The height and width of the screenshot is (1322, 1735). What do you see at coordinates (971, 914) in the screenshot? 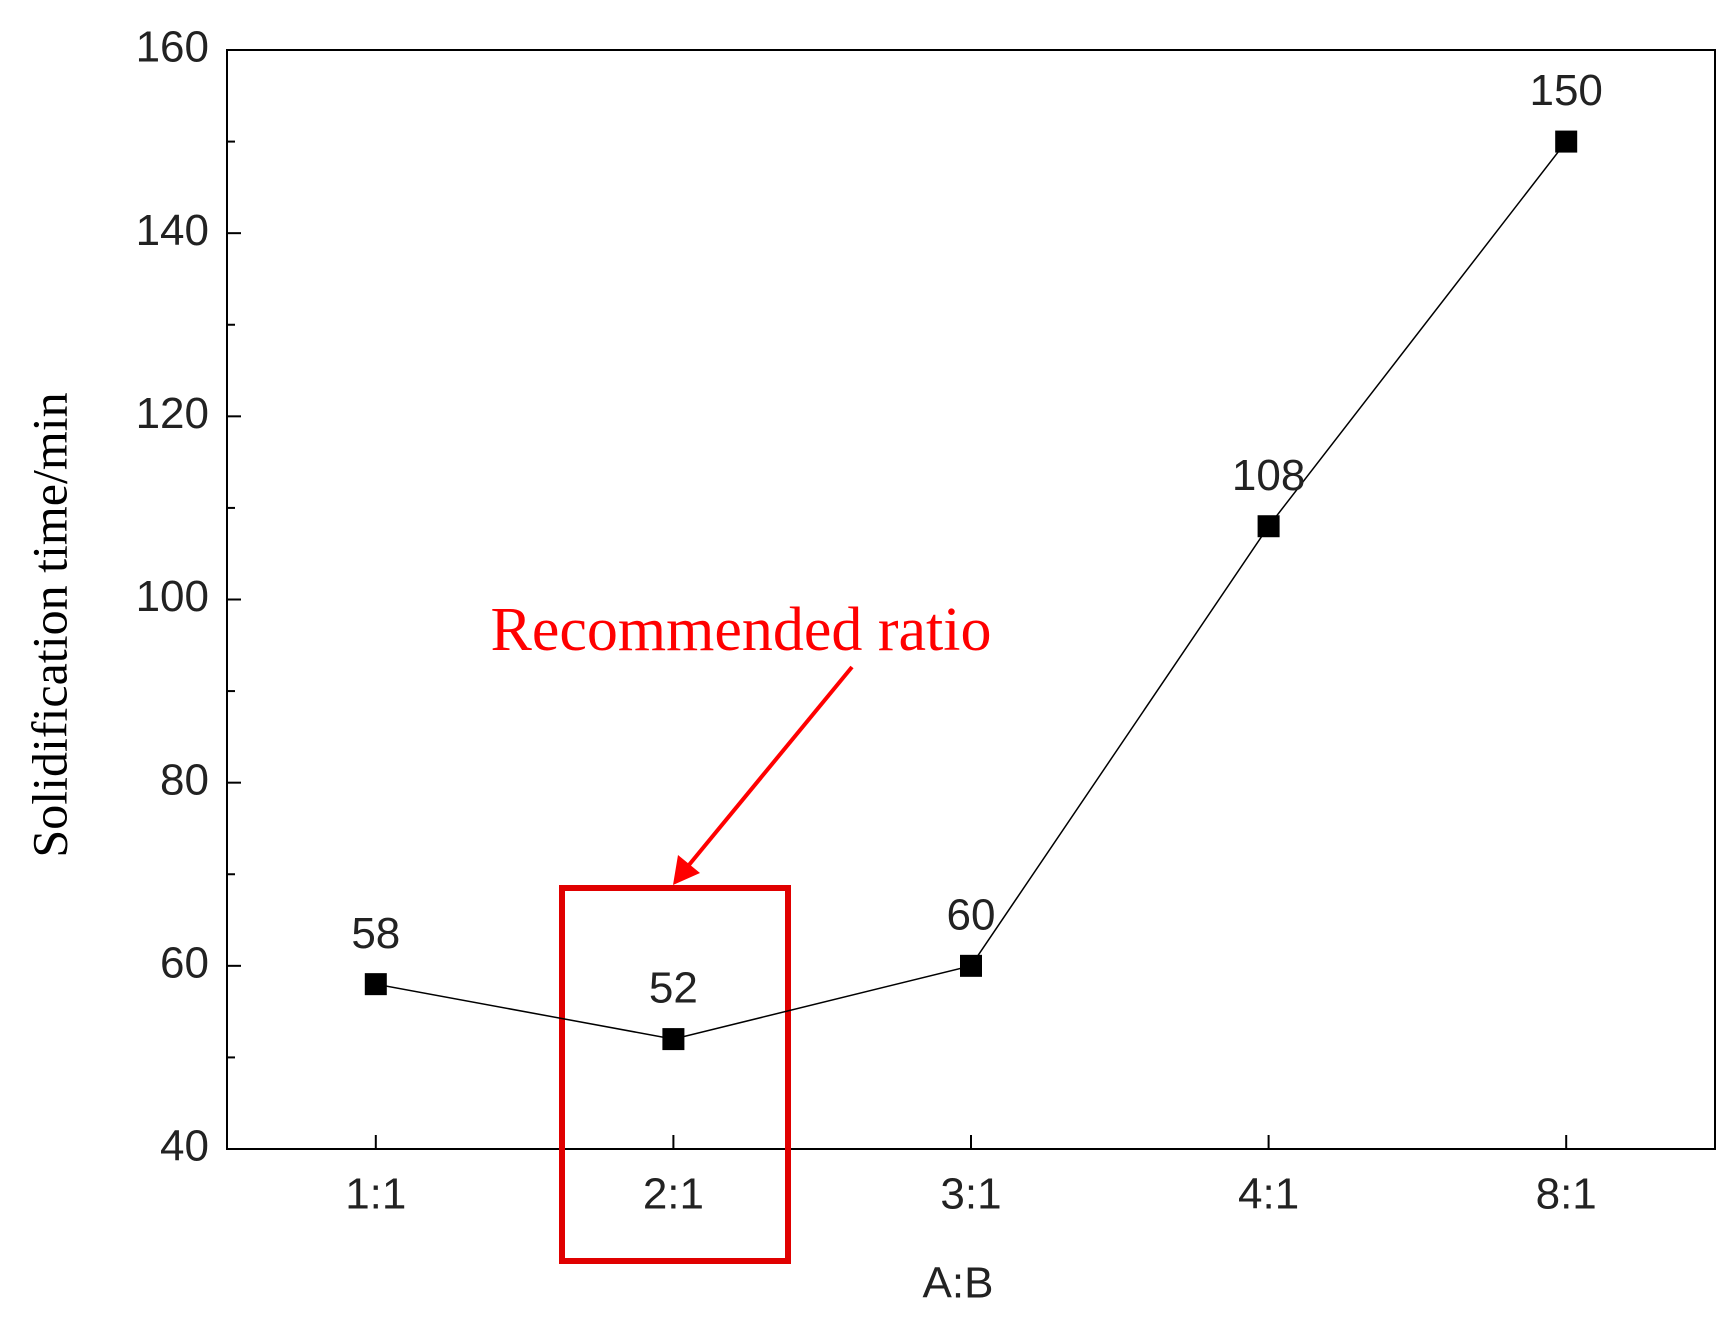
I see `data-label: 60` at bounding box center [971, 914].